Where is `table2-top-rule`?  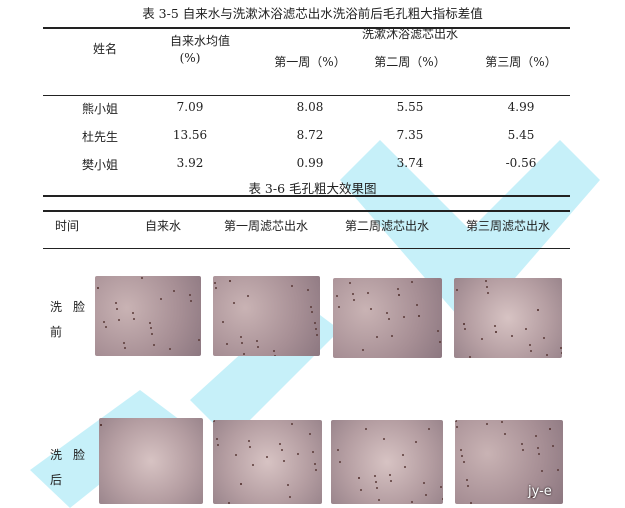
table2-top-rule is located at coordinates (306, 211).